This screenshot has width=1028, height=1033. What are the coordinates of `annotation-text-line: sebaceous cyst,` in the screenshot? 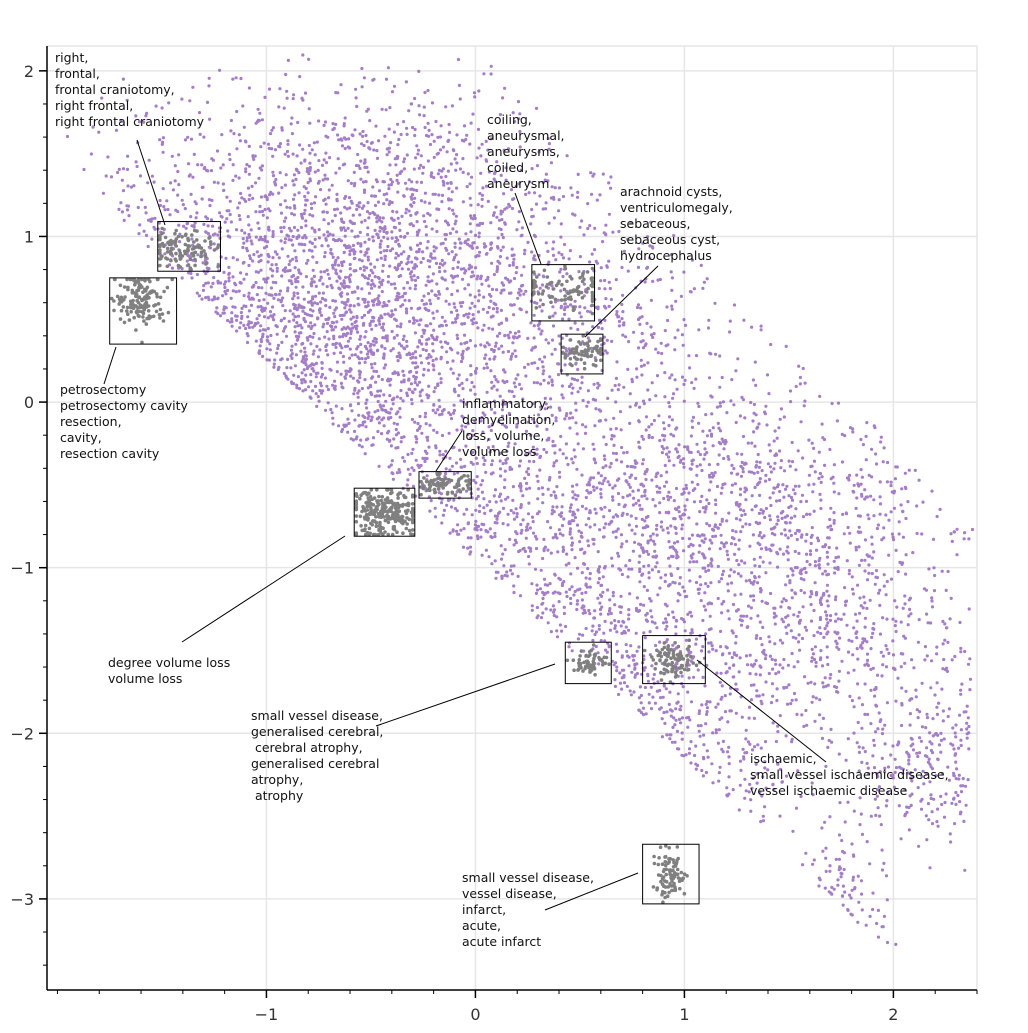 It's located at (670, 239).